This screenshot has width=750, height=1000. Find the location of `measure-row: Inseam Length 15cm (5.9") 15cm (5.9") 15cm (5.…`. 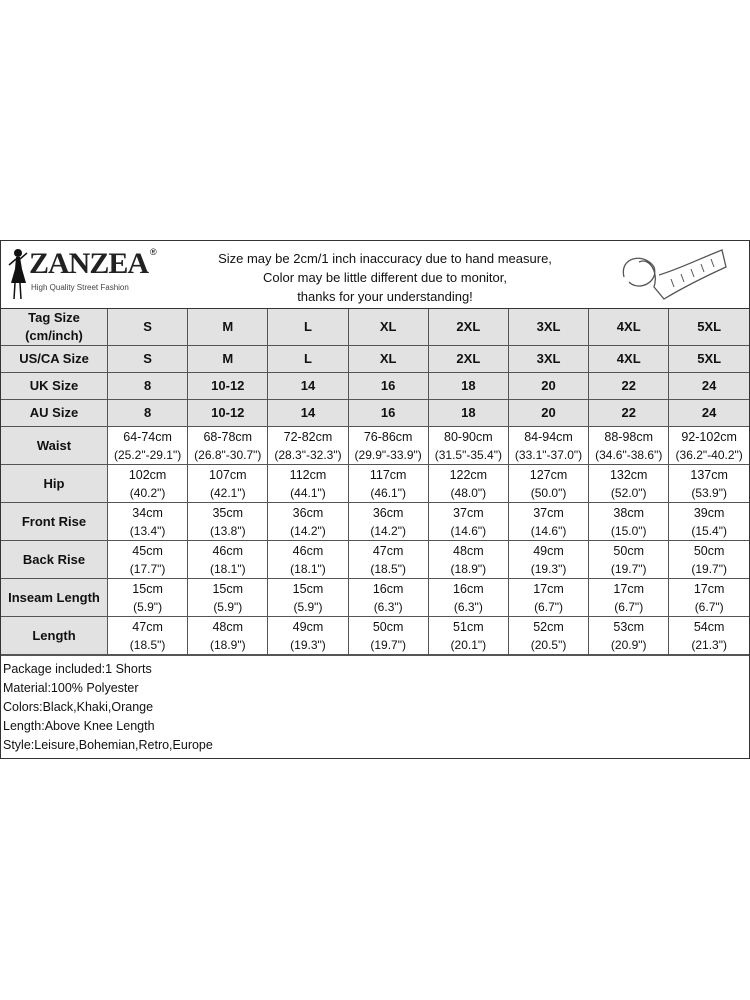

measure-row: Inseam Length 15cm (5.9") 15cm (5.9") 15cm (5.… is located at coordinates (375, 597).